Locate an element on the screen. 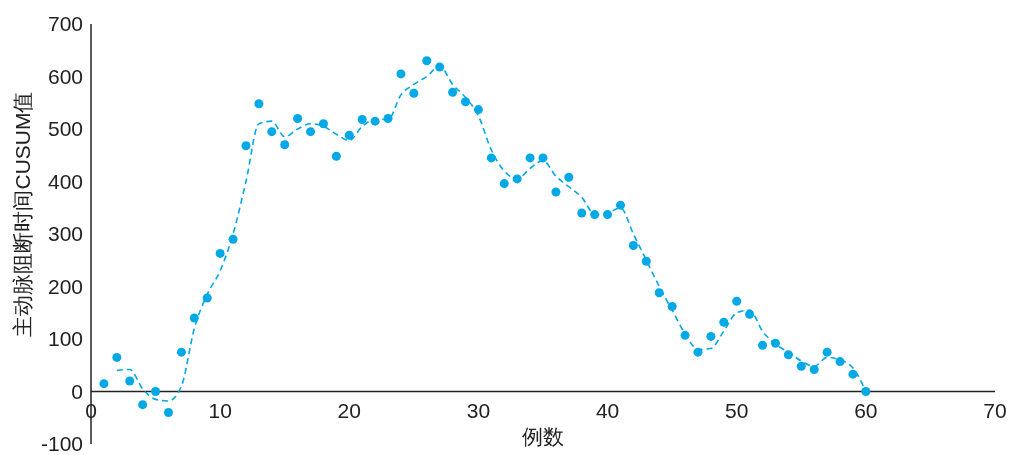 This screenshot has height=455, width=1019. x-tick-label: 50 is located at coordinates (737, 410).